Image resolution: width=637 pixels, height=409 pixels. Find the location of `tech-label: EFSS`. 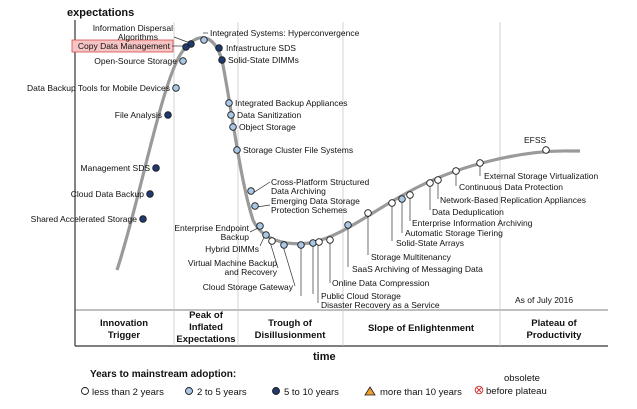

tech-label: EFSS is located at coordinates (535, 140).